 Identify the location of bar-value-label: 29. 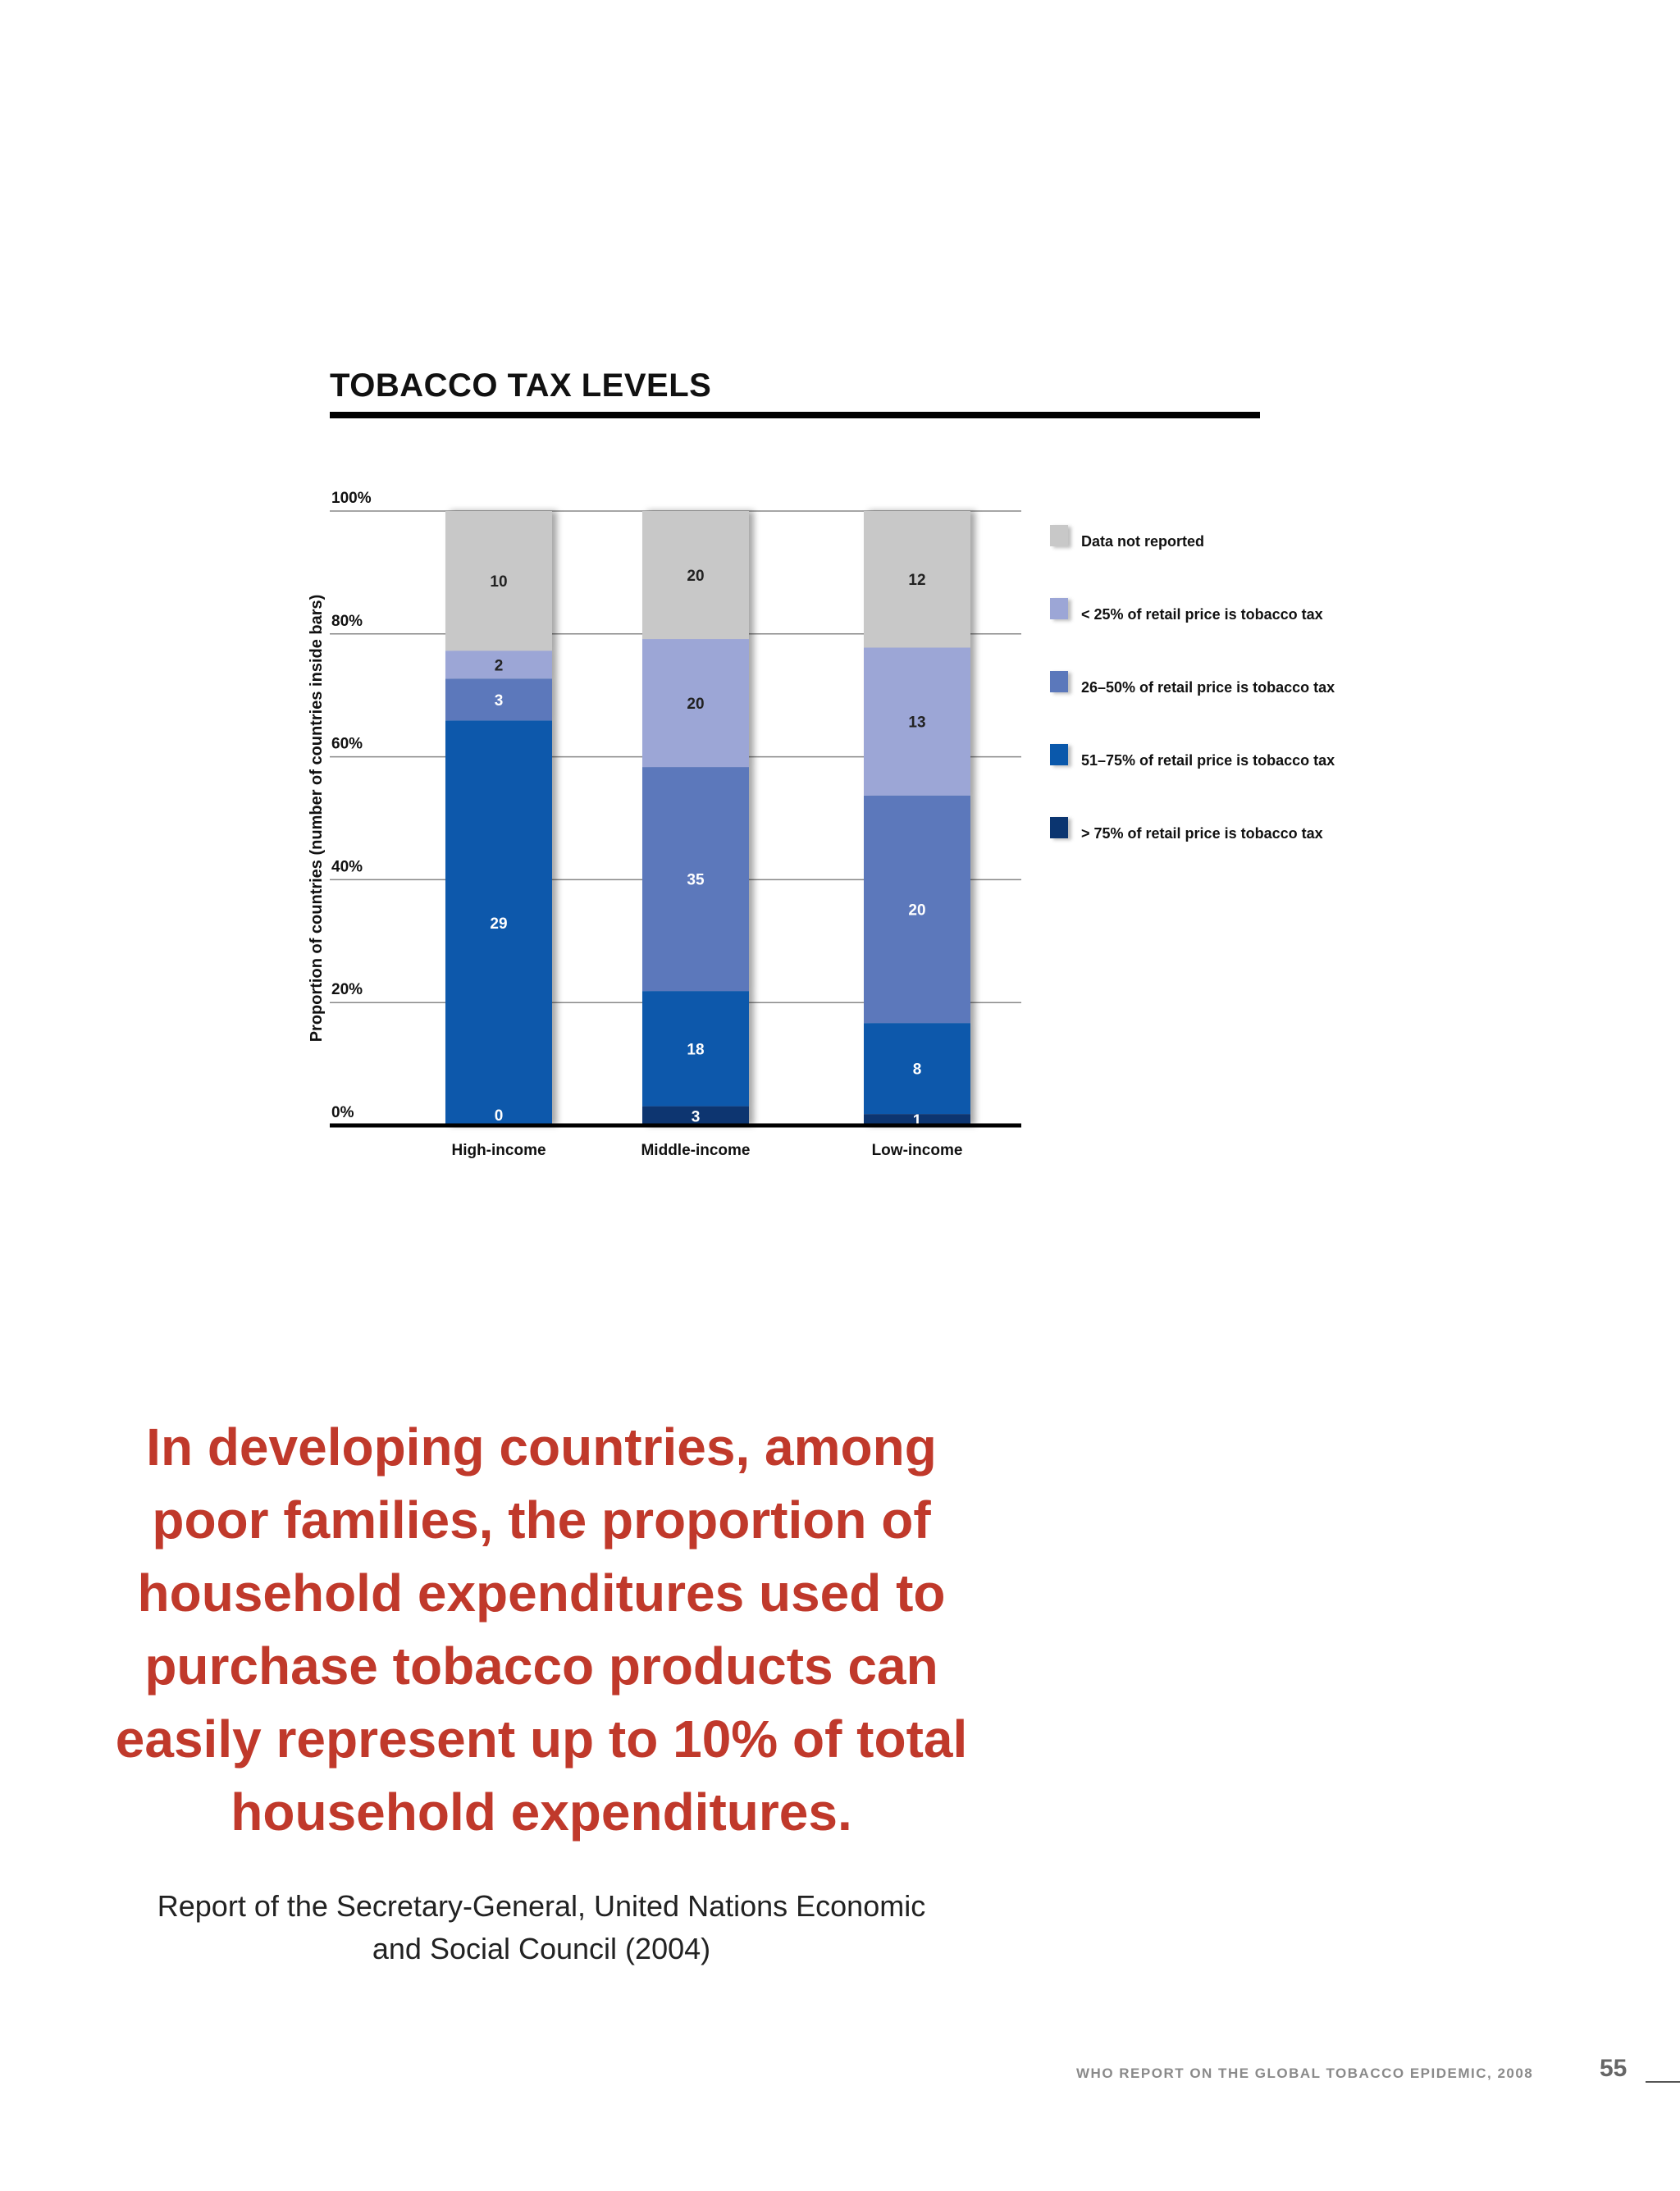
(498, 924).